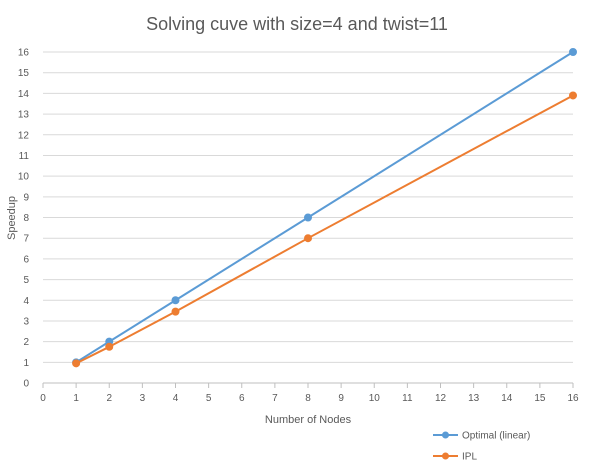  Describe the element at coordinates (341, 398) in the screenshot. I see `x-tick-label-9: 9` at that location.